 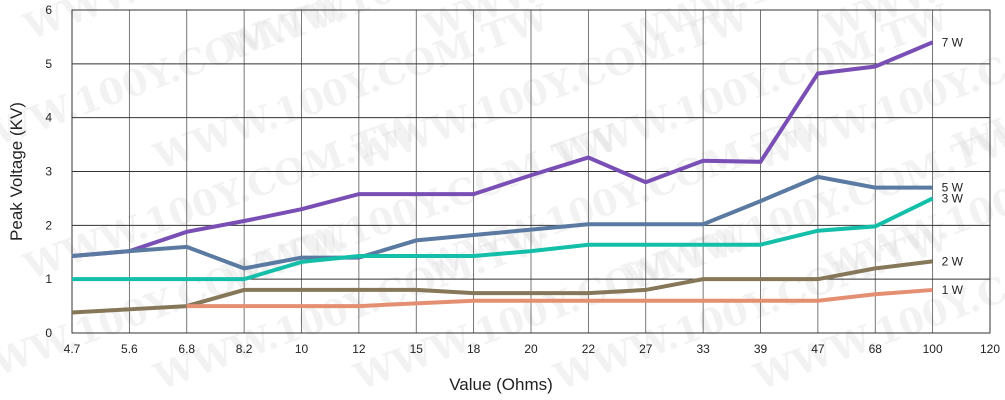 I want to click on x-tick-label: 12, so click(x=359, y=349).